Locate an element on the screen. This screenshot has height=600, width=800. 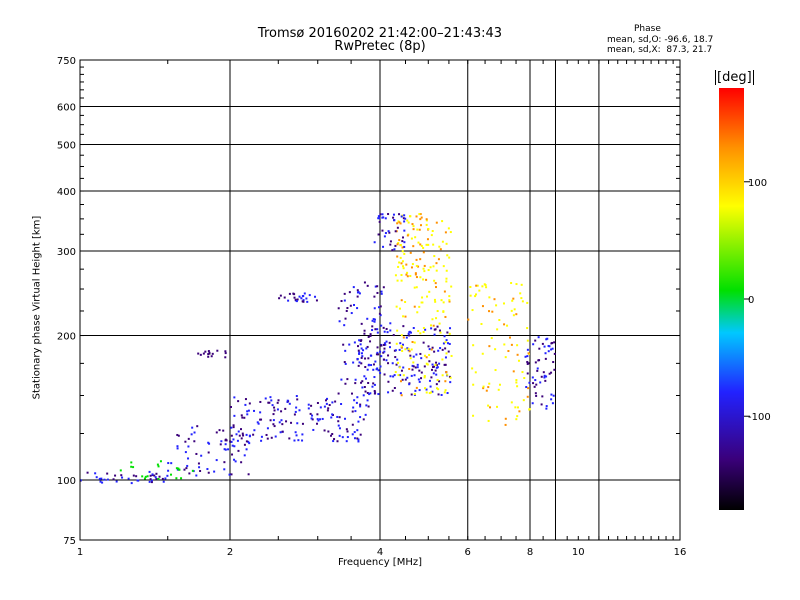
y-tick-label: 200 is located at coordinates (66, 337).